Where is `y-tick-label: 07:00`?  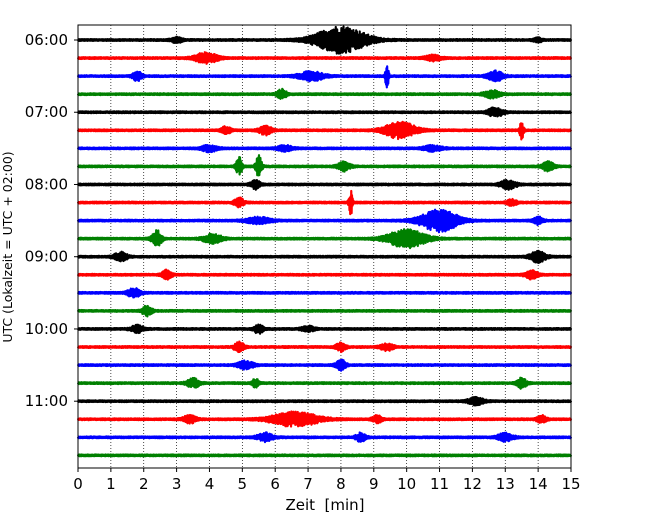
y-tick-label: 07:00 is located at coordinates (46, 112).